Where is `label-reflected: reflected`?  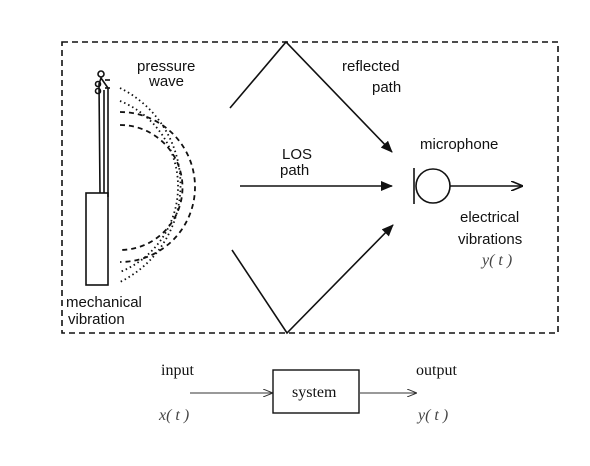 label-reflected: reflected is located at coordinates (371, 66).